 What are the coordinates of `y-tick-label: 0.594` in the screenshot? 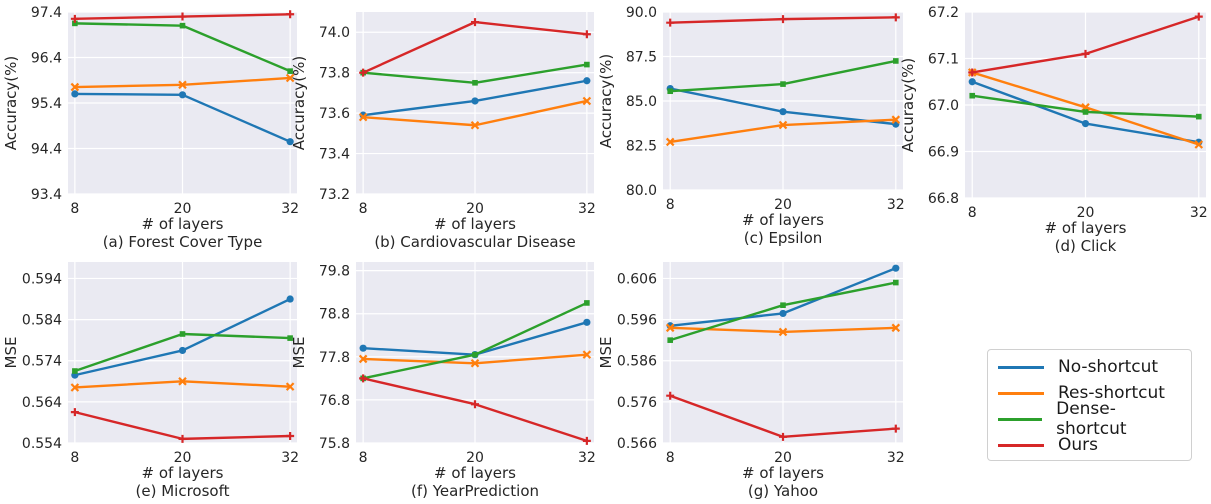 It's located at (42, 279).